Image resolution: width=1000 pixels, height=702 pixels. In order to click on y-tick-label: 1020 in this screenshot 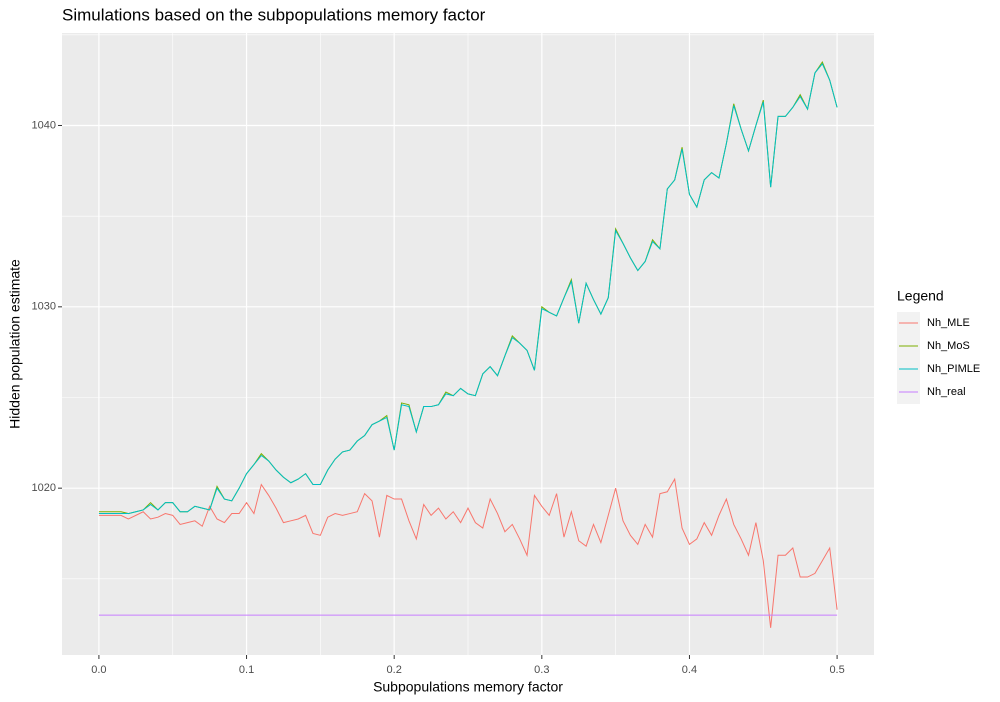, I will do `click(44, 488)`.